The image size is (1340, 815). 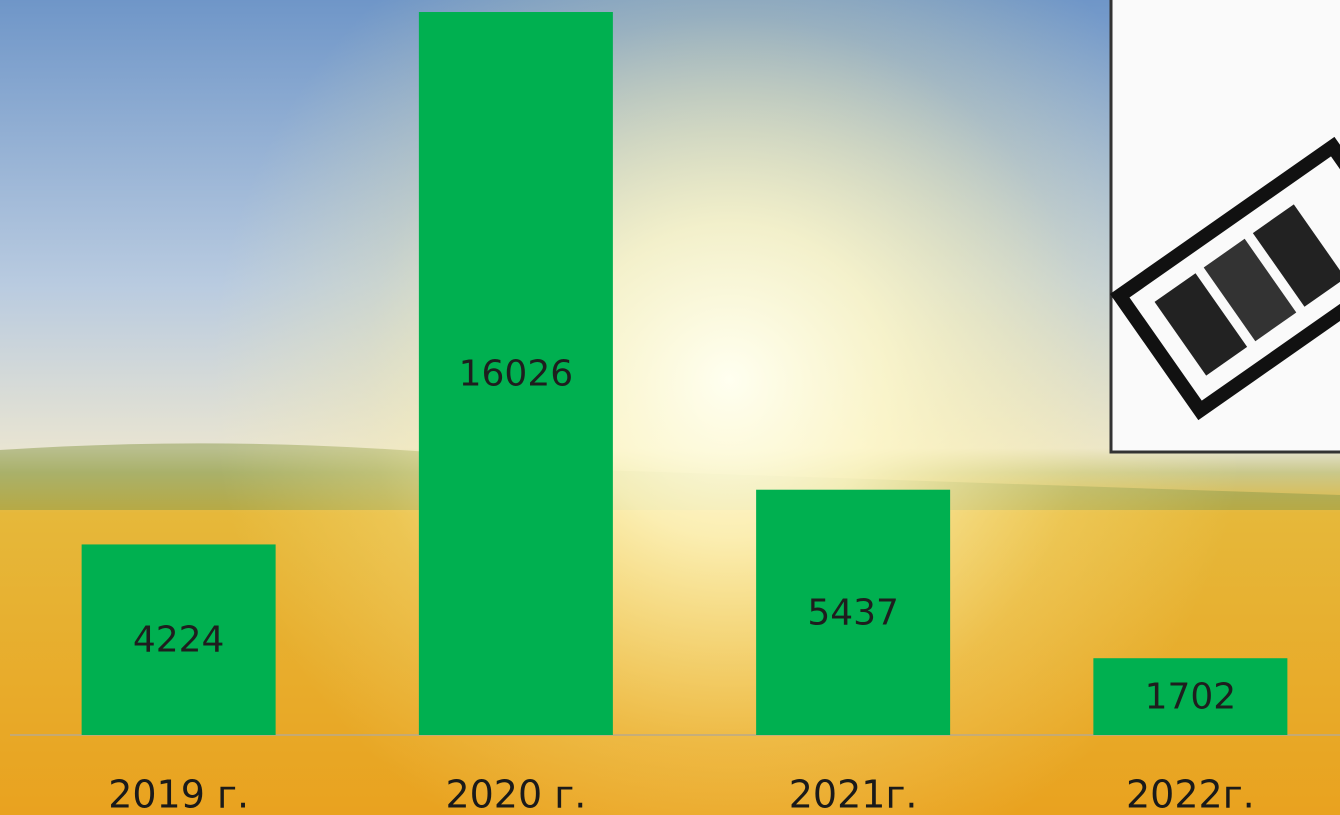 I want to click on stamp-picture, so click(x=1224, y=227).